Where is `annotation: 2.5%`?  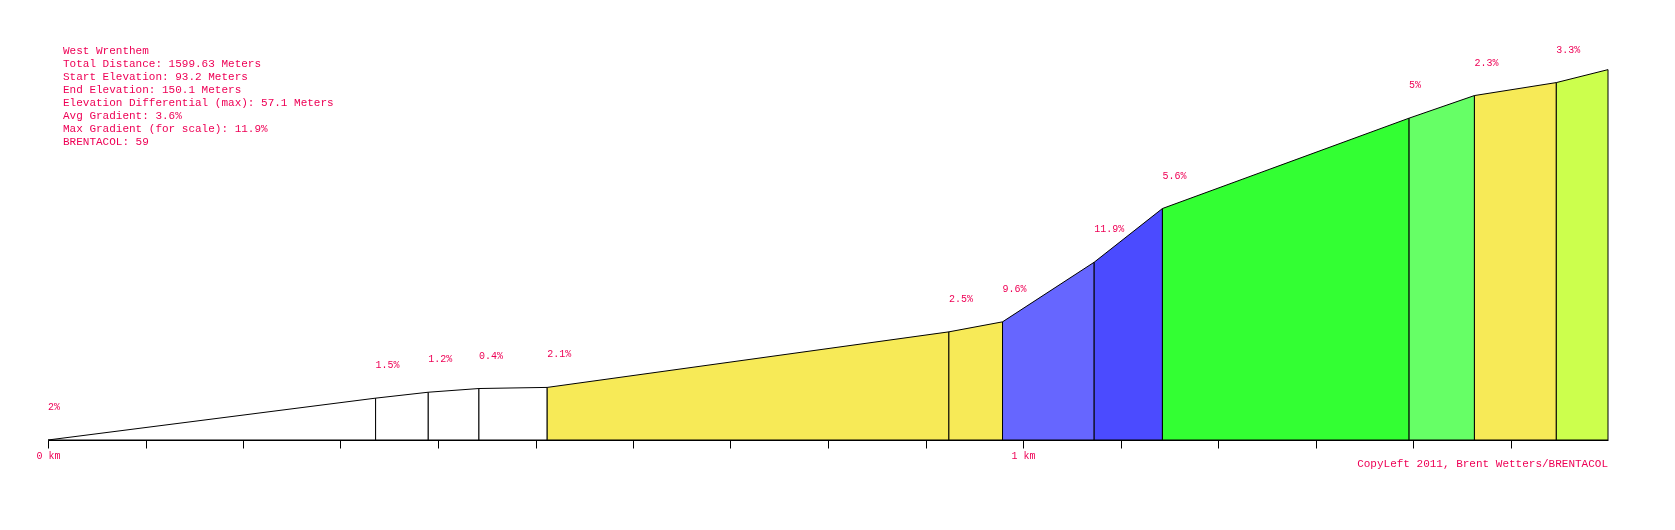 annotation: 2.5% is located at coordinates (960, 299).